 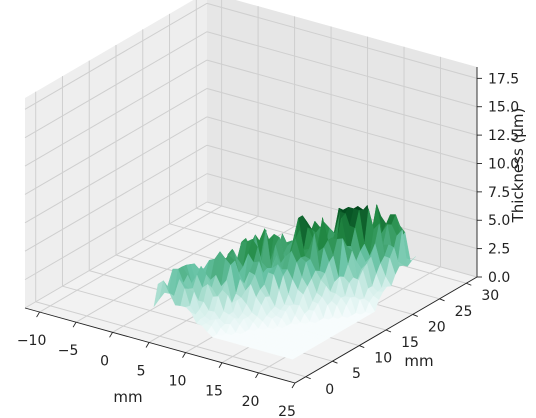 I want to click on y-ticks: 0 5 10 15 20 25 30, so click(x=402, y=340).